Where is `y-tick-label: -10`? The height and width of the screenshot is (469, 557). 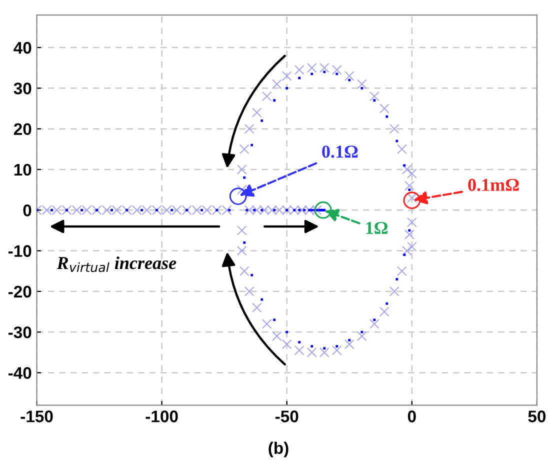 y-tick-label: -10 is located at coordinates (20, 251).